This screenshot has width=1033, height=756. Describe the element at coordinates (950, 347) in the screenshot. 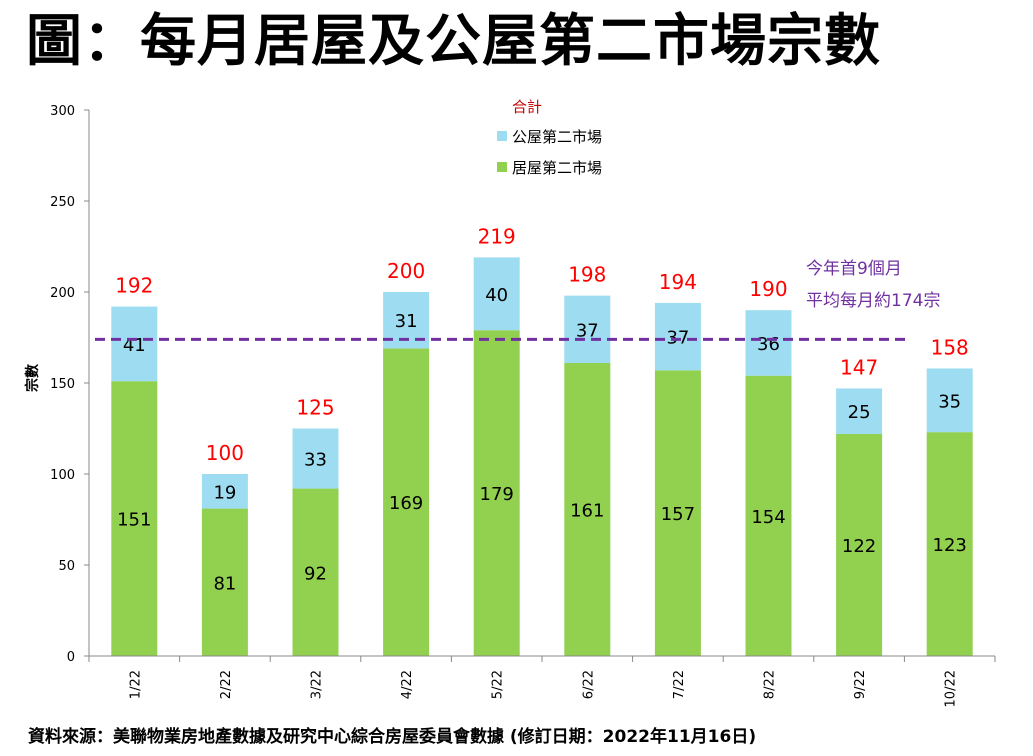

I see `bar-total-label: 158` at that location.